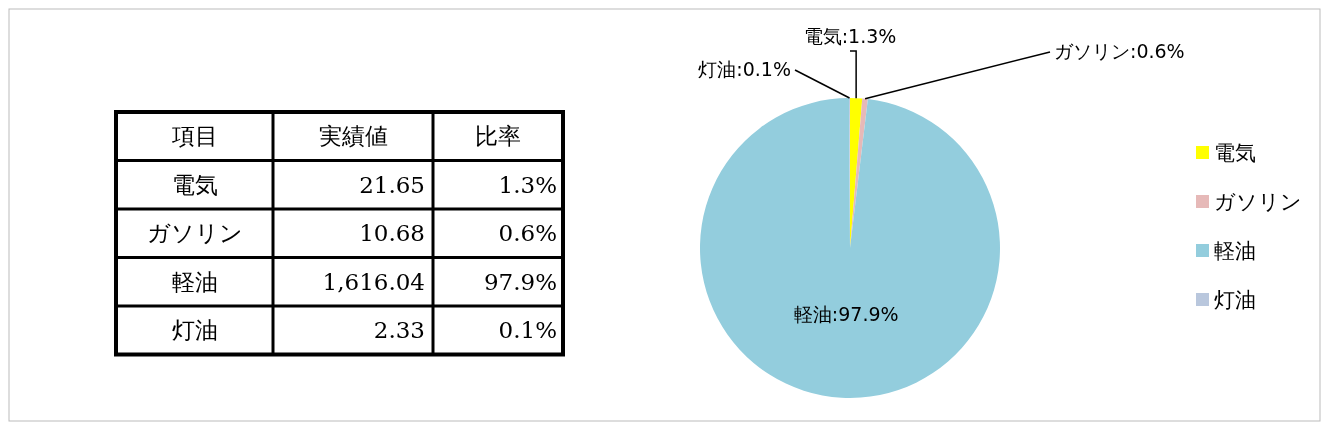 This screenshot has height=430, width=1331. Describe the element at coordinates (498, 136) in the screenshot. I see `text: 比率` at that location.